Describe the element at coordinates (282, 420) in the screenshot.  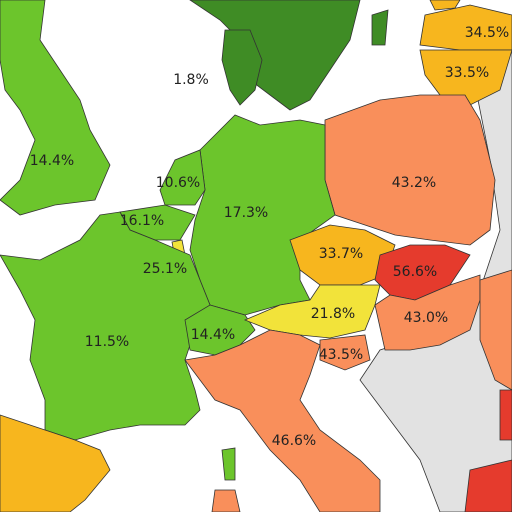
I see `region-italy` at that location.